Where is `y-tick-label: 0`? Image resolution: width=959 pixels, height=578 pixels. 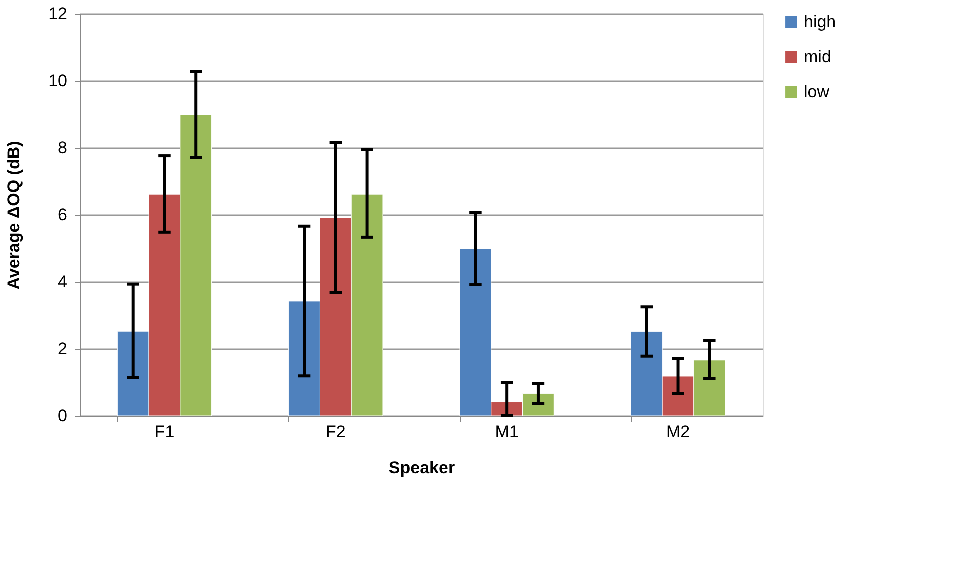
y-tick-label: 0 is located at coordinates (63, 416).